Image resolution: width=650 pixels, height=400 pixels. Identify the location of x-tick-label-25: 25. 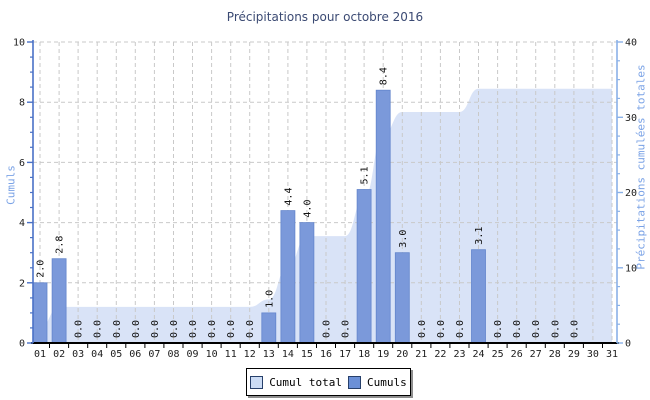
(498, 354).